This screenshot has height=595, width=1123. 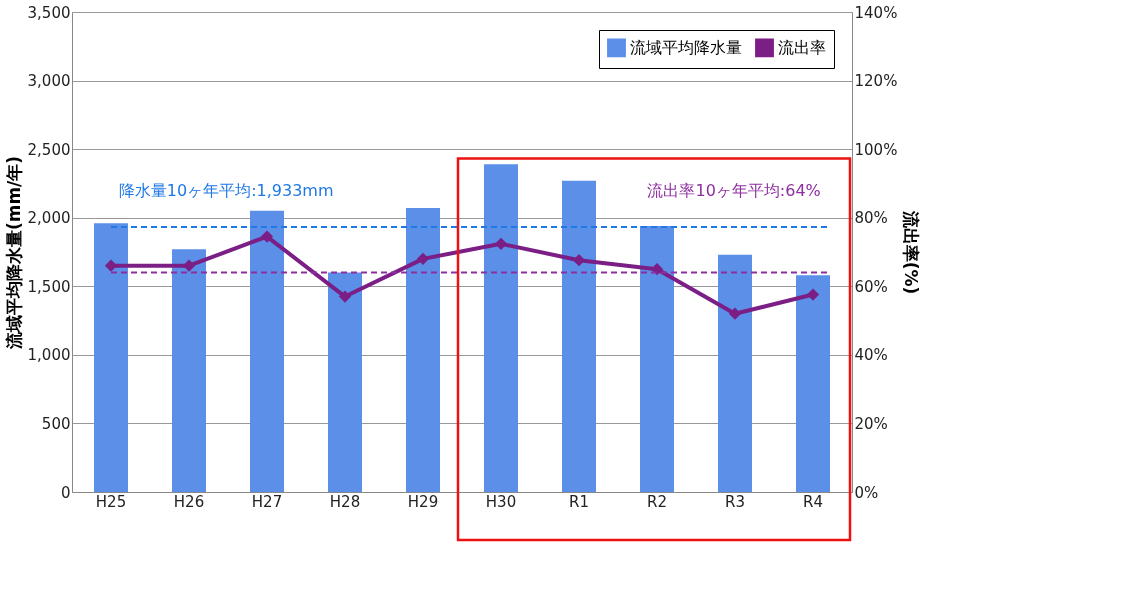 What do you see at coordinates (866, 492) in the screenshot?
I see `y2-tick-label: 0%` at bounding box center [866, 492].